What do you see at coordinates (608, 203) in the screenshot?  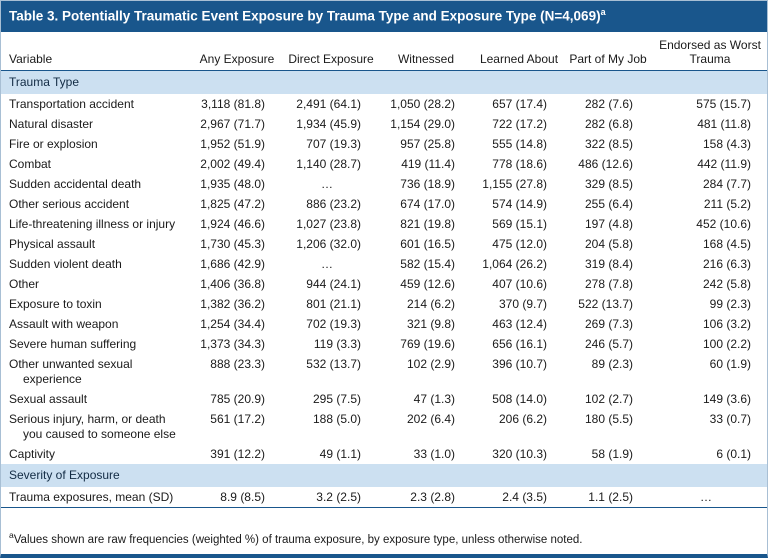 I see `value-cell: 255 (6.4)` at bounding box center [608, 203].